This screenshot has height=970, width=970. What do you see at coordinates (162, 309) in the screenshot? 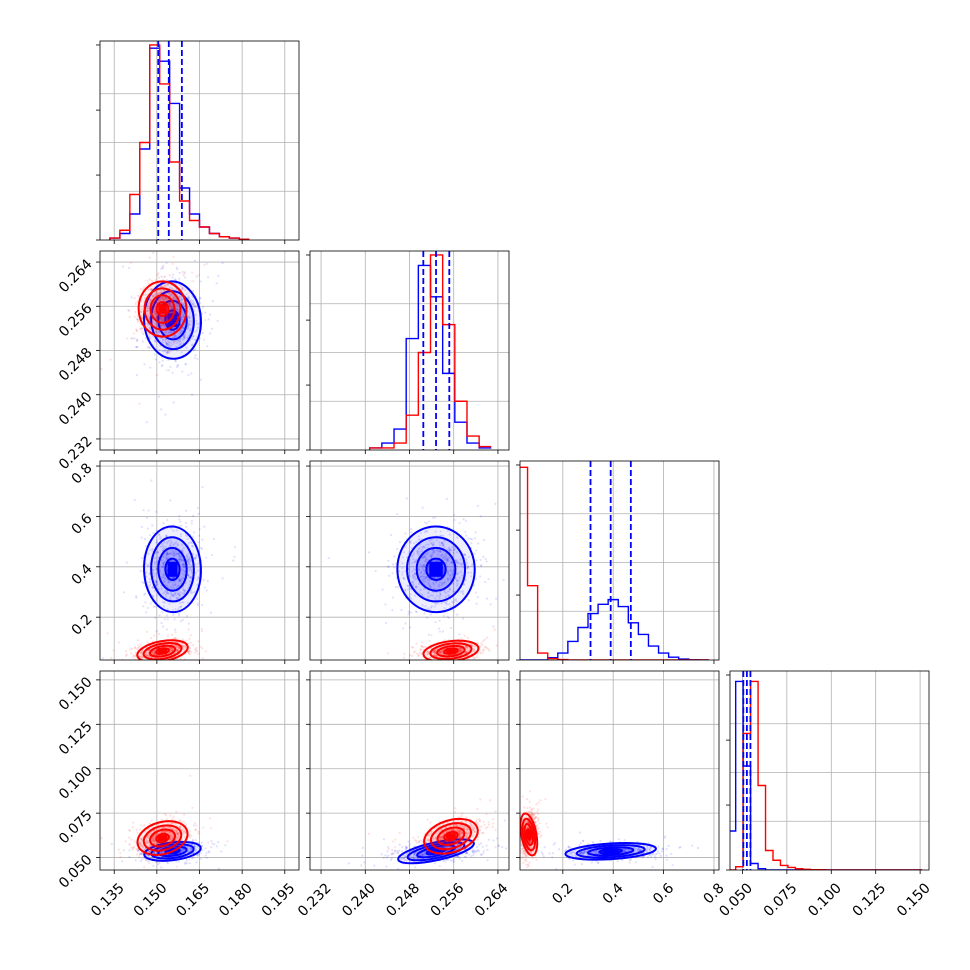
I see `contour-red` at bounding box center [162, 309].